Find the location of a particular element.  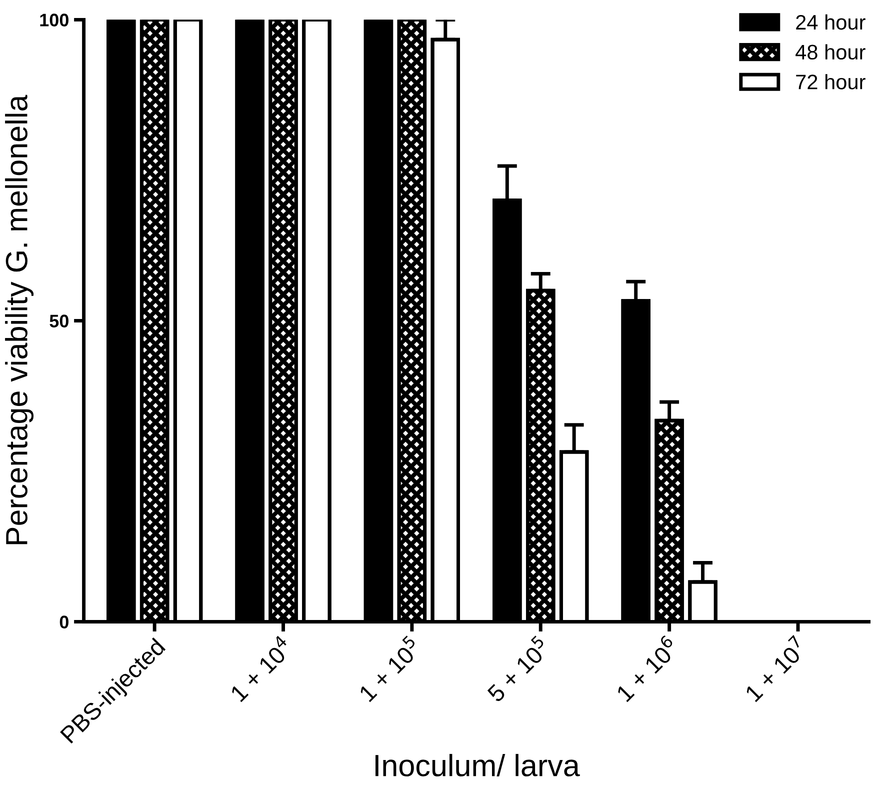

y-tick-label: 100 is located at coordinates (54, 20).